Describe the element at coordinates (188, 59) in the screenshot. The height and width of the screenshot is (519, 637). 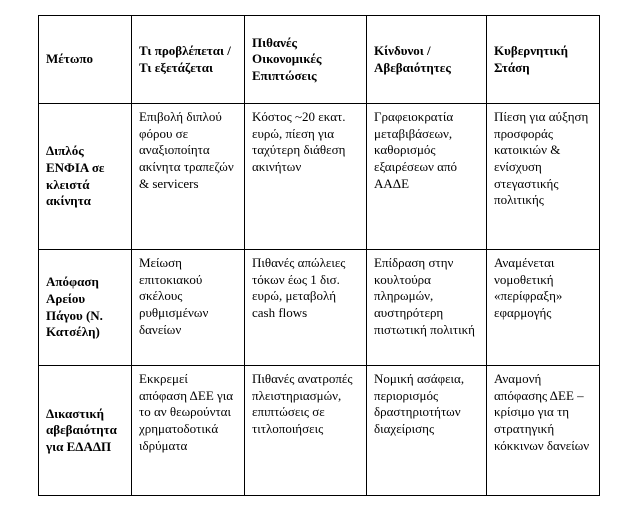
I see `column-header-predicted: Τι προβλέπεται / Τι εξετάζεται` at that location.